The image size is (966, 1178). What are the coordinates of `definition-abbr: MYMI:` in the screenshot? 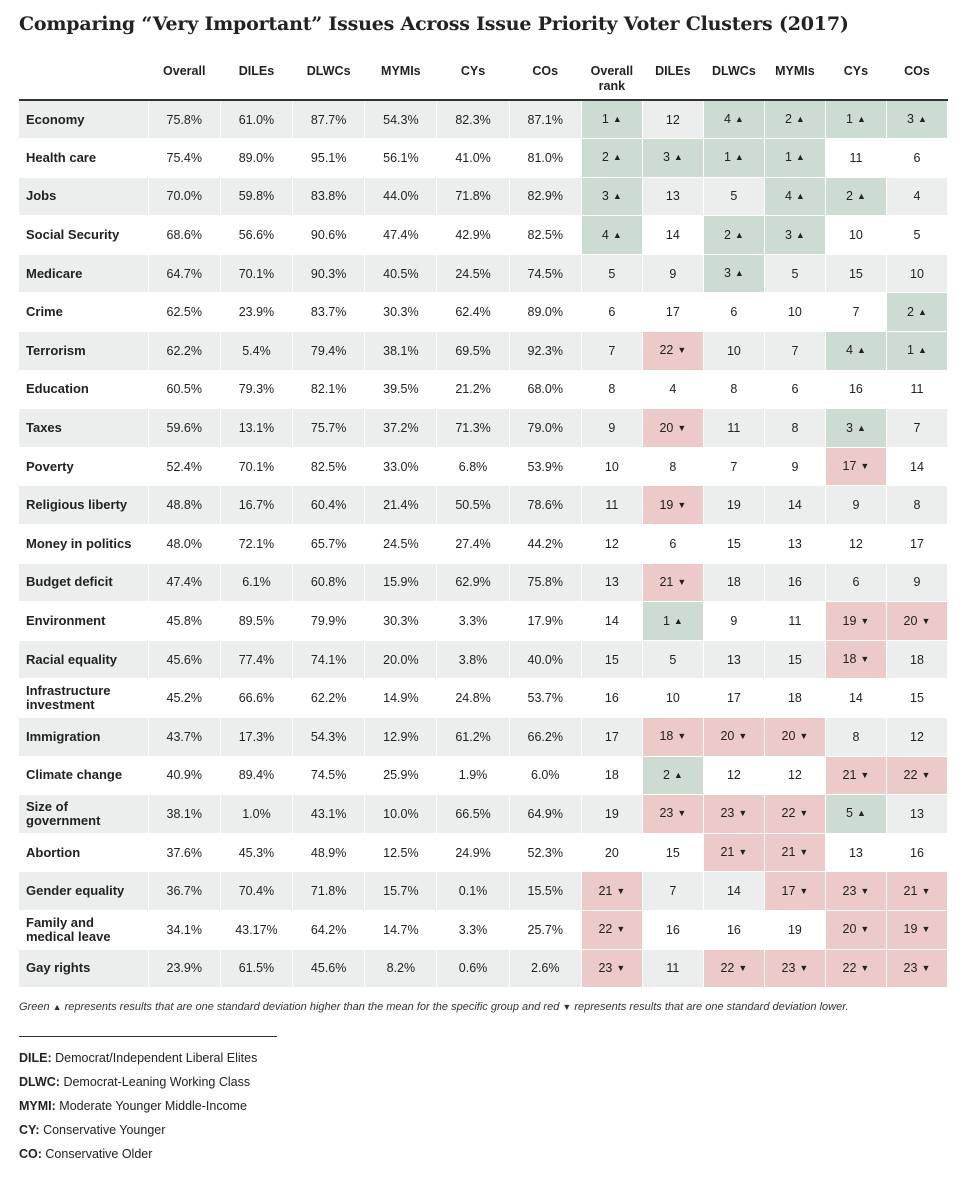 It's located at (37, 1106).